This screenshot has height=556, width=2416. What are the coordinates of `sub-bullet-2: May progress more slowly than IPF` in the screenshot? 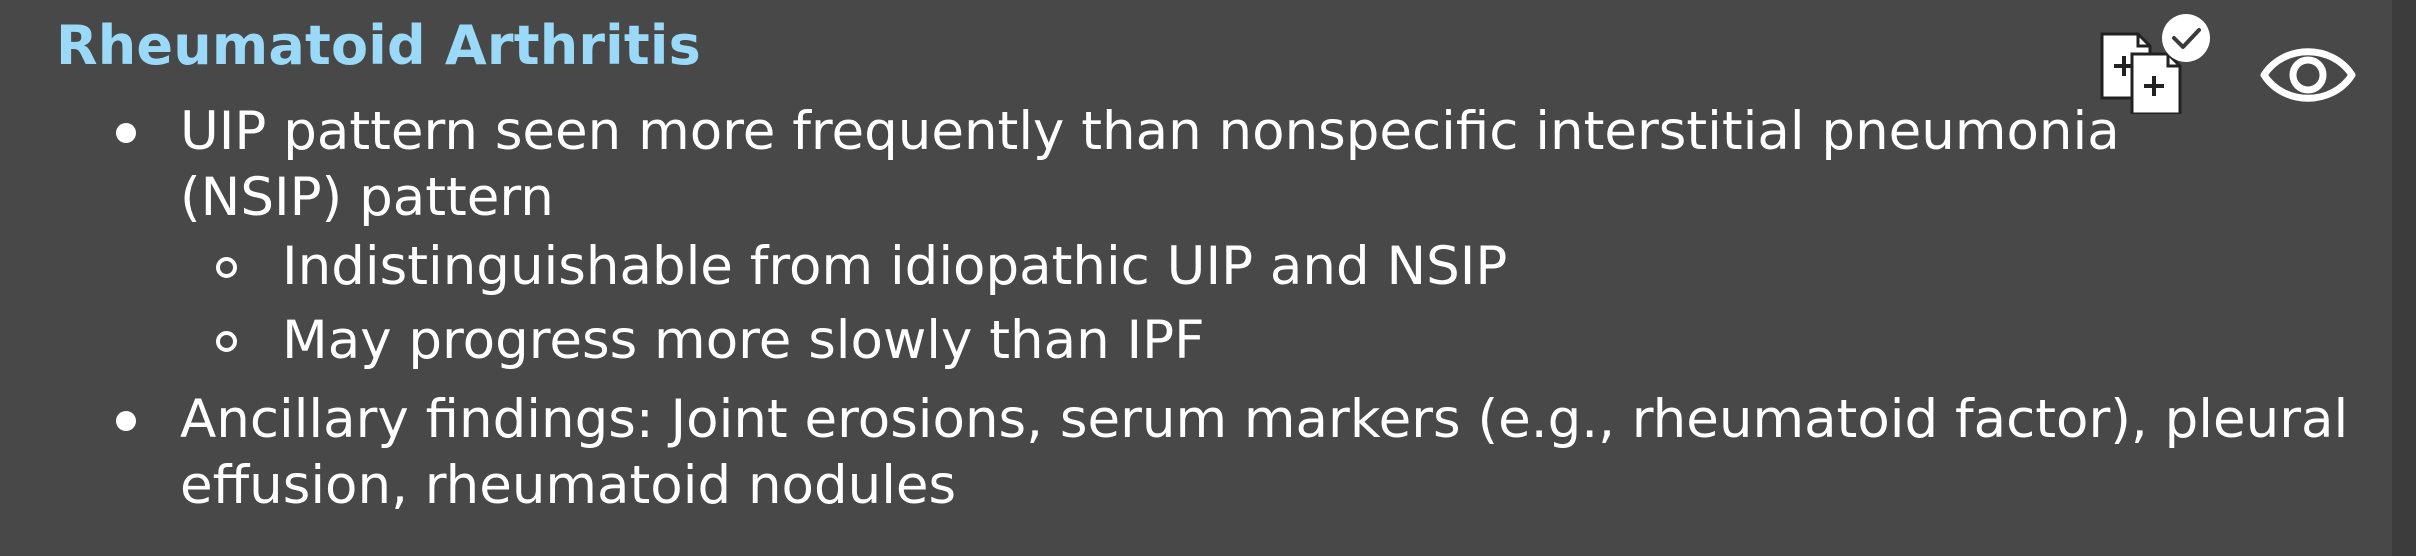 It's located at (743, 340).